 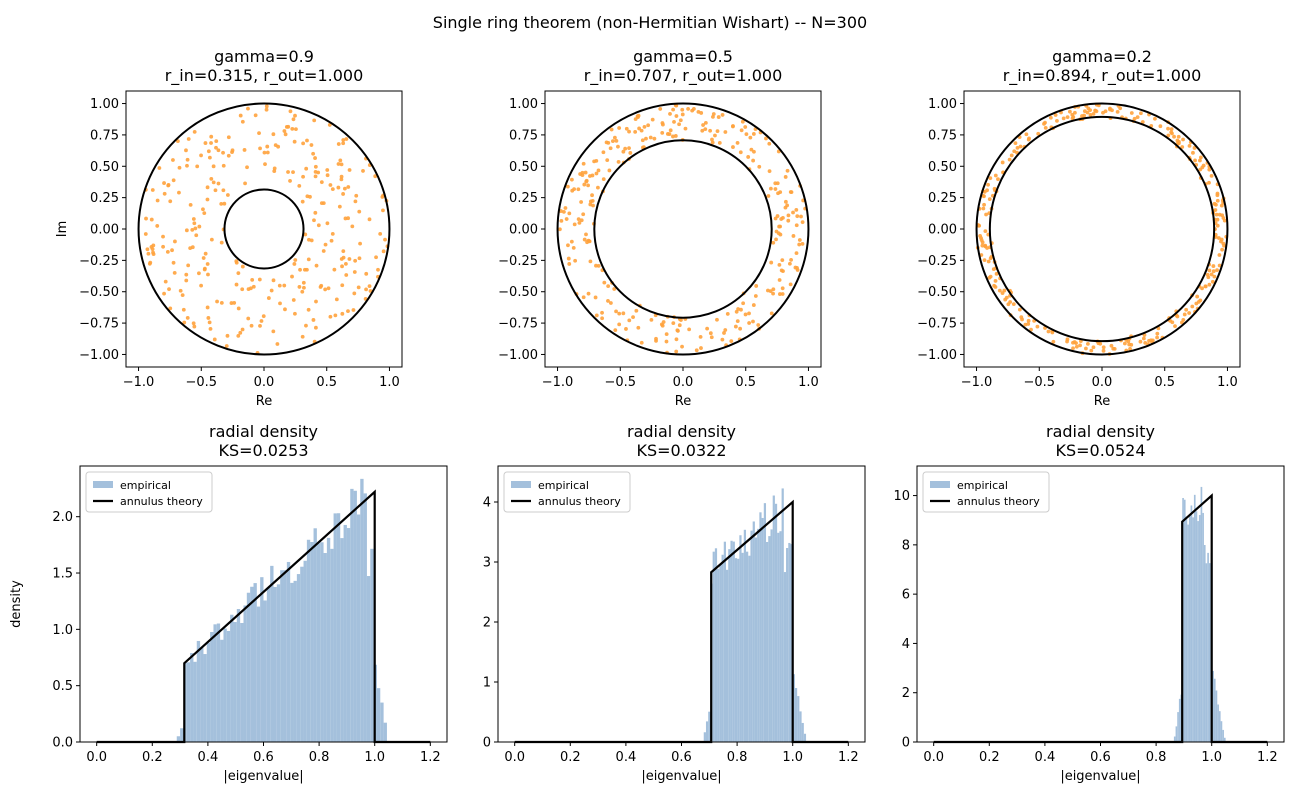 I want to click on legend-label-empirical: empirical, so click(x=982, y=485).